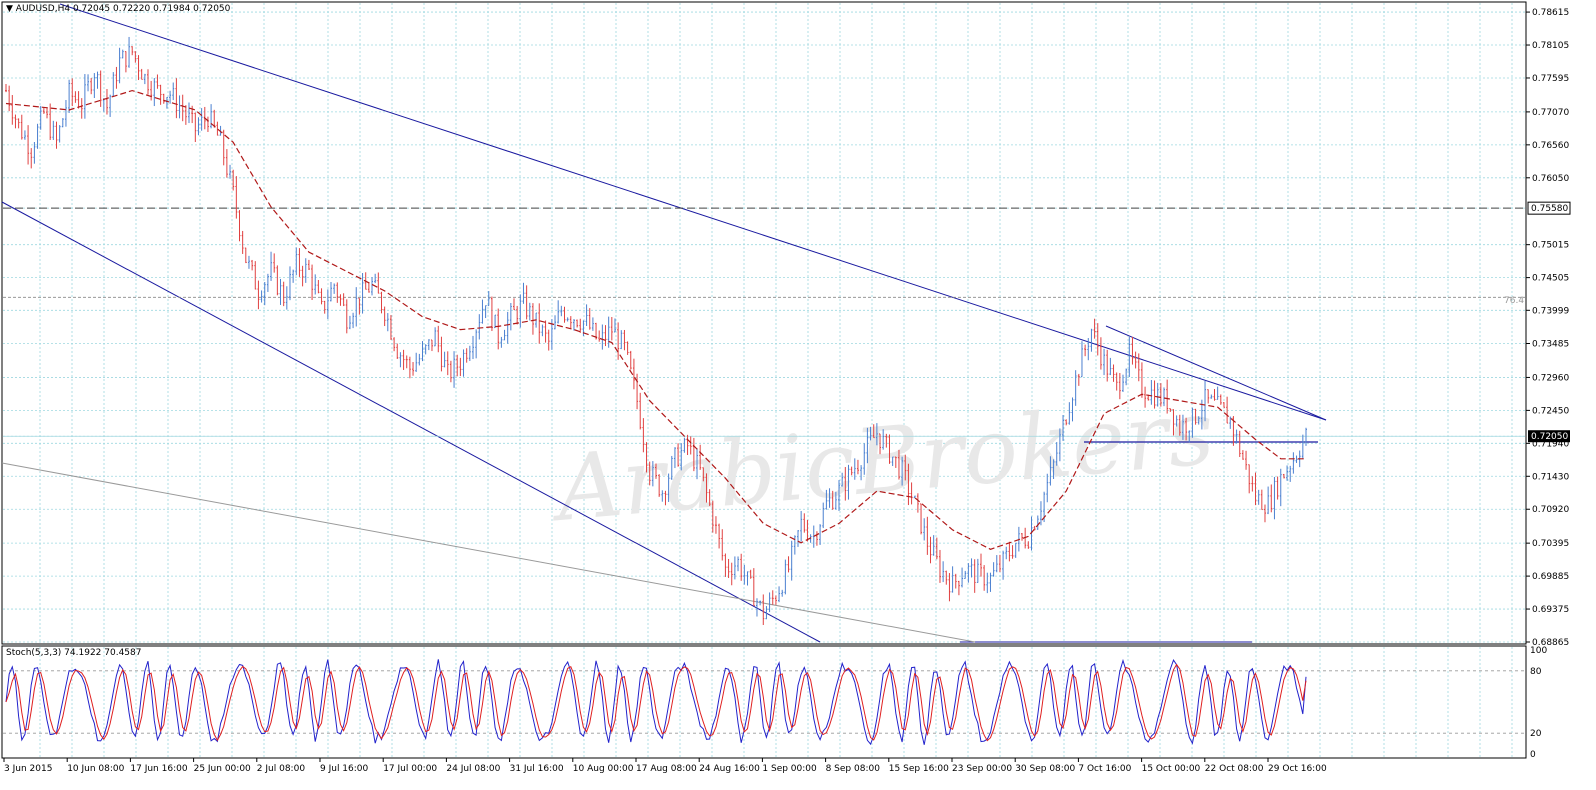  I want to click on price-tick-label: 0.77595, so click(1550, 79).